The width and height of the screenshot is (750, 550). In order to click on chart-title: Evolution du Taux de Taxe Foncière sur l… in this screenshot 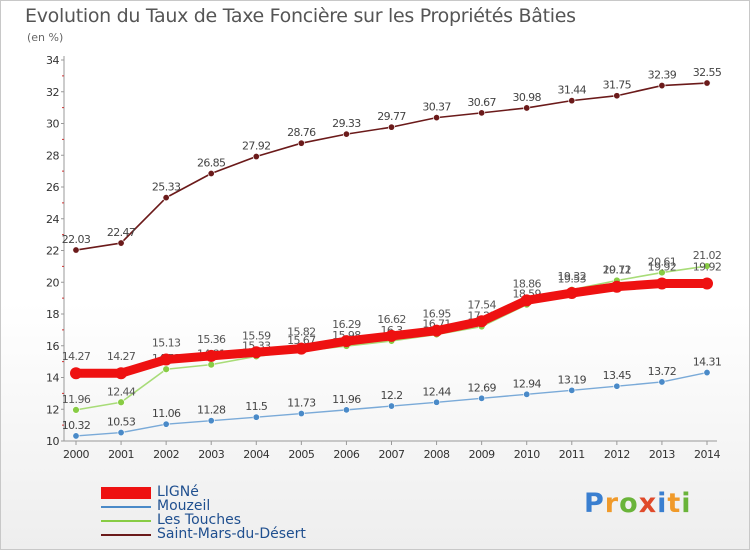, I will do `click(300, 16)`.